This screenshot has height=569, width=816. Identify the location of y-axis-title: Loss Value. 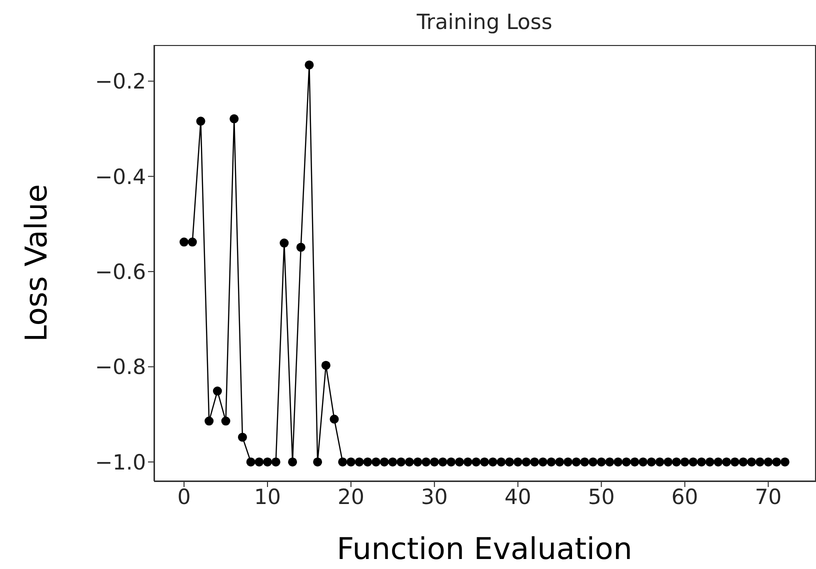
(37, 263).